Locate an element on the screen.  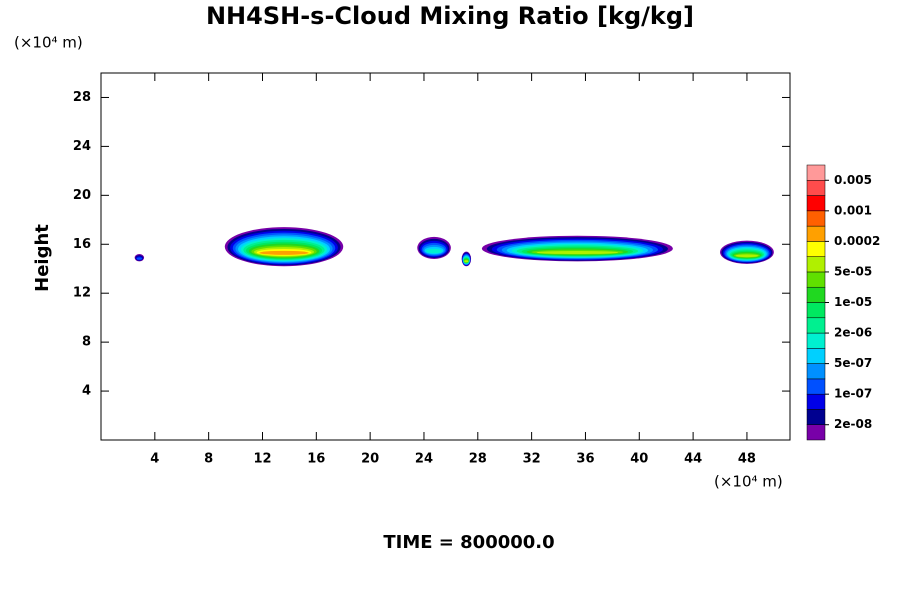
colorbar-label: 5e-05 is located at coordinates (853, 271).